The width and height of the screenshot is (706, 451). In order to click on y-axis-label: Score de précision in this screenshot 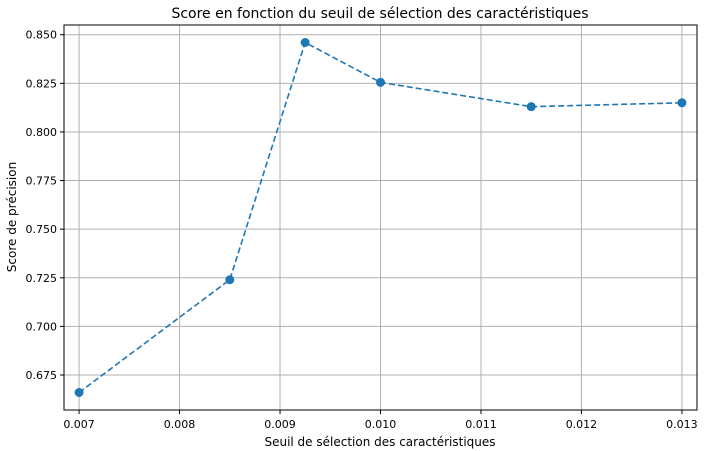, I will do `click(12, 217)`.